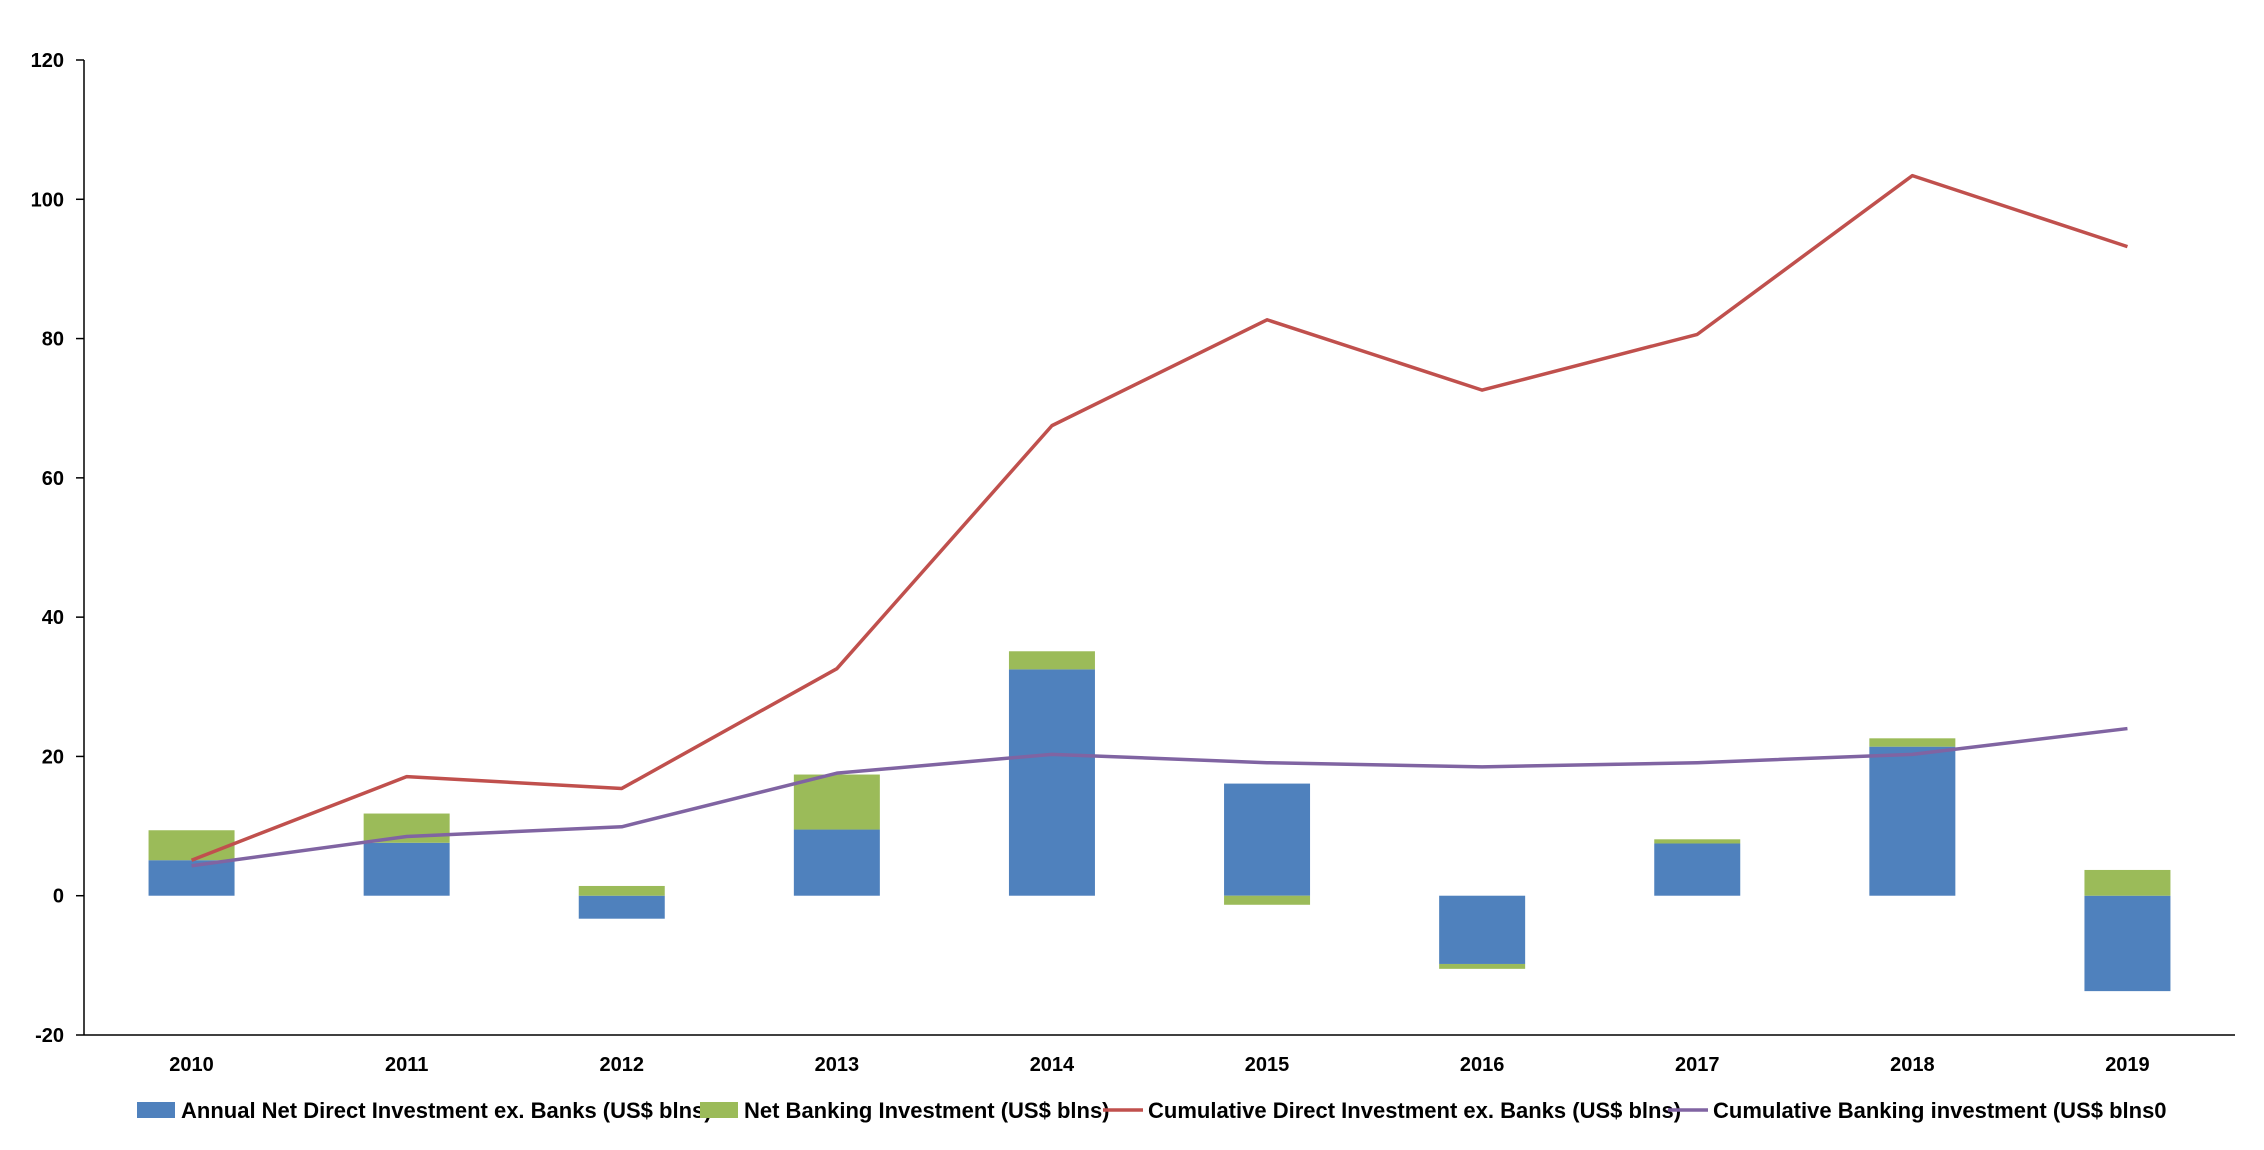 Image resolution: width=2264 pixels, height=1150 pixels. What do you see at coordinates (1267, 1065) in the screenshot?
I see `x-tick-label: 2015` at bounding box center [1267, 1065].